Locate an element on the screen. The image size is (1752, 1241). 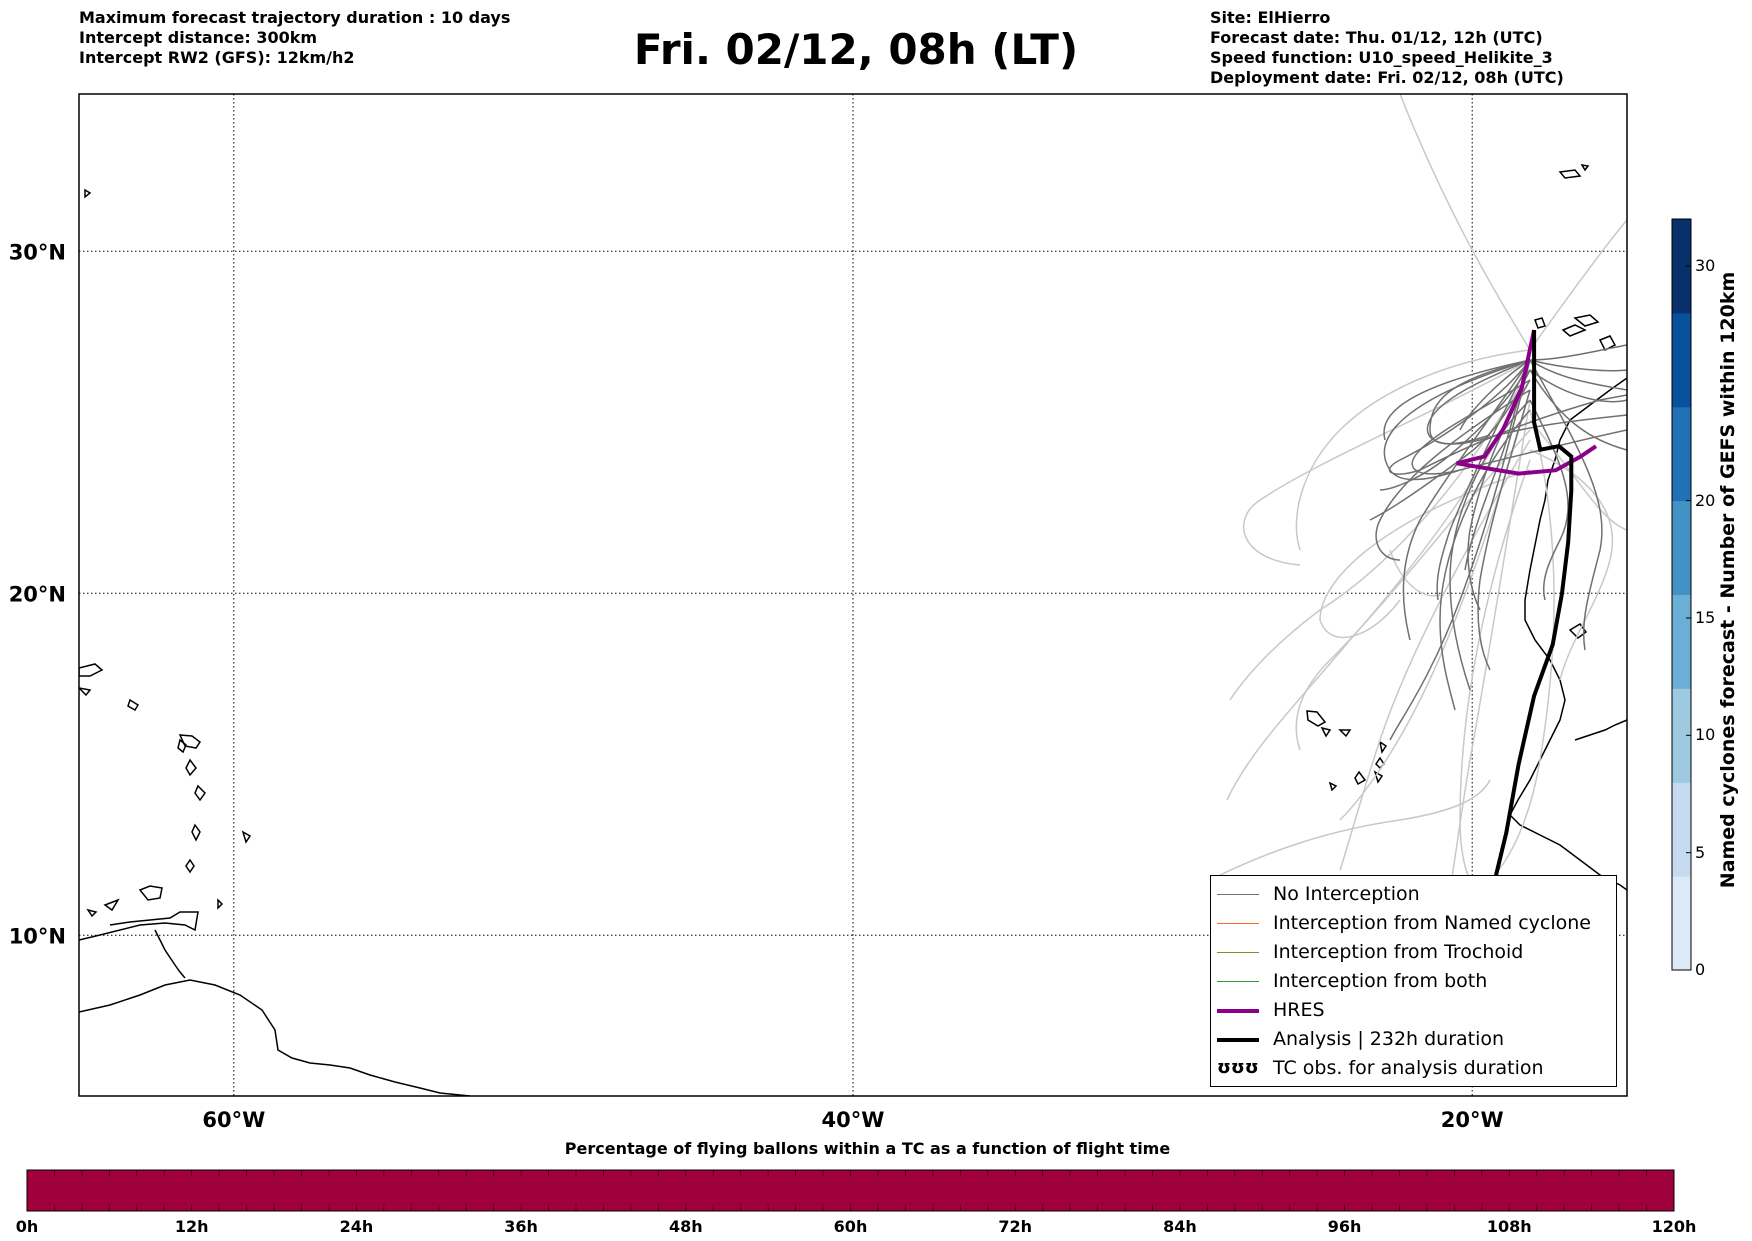
deployment-date-text: Deployment date: Fri. 02/12, 08h (UTC) is located at coordinates (1387, 77).